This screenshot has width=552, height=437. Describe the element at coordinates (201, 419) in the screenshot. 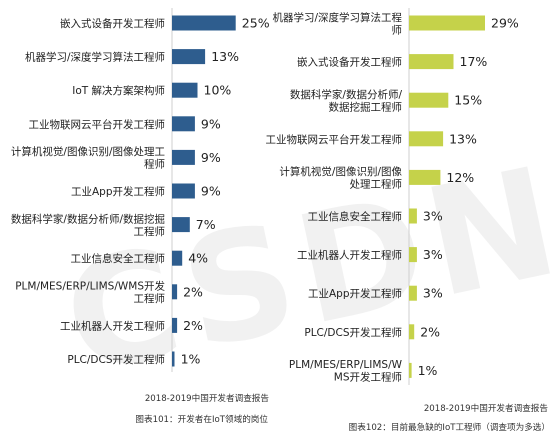

I see `left-figure-caption: 图表101：开发者在IoT领域的岗位` at that location.